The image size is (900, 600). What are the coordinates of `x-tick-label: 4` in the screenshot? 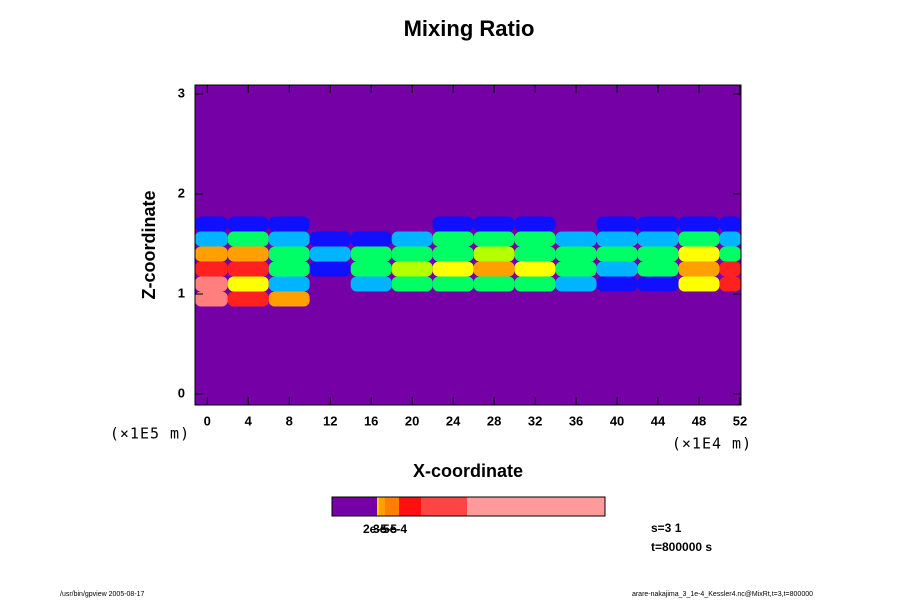 It's located at (249, 420).